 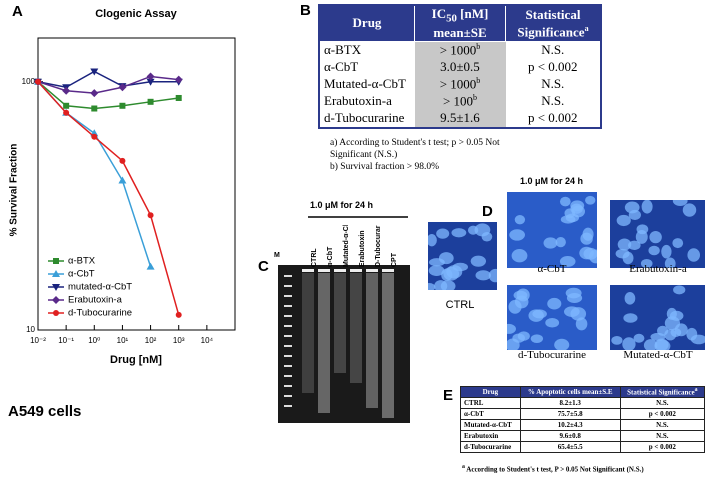 What do you see at coordinates (570, 403) in the screenshot?
I see `cell: 8.2±1.3` at bounding box center [570, 403].